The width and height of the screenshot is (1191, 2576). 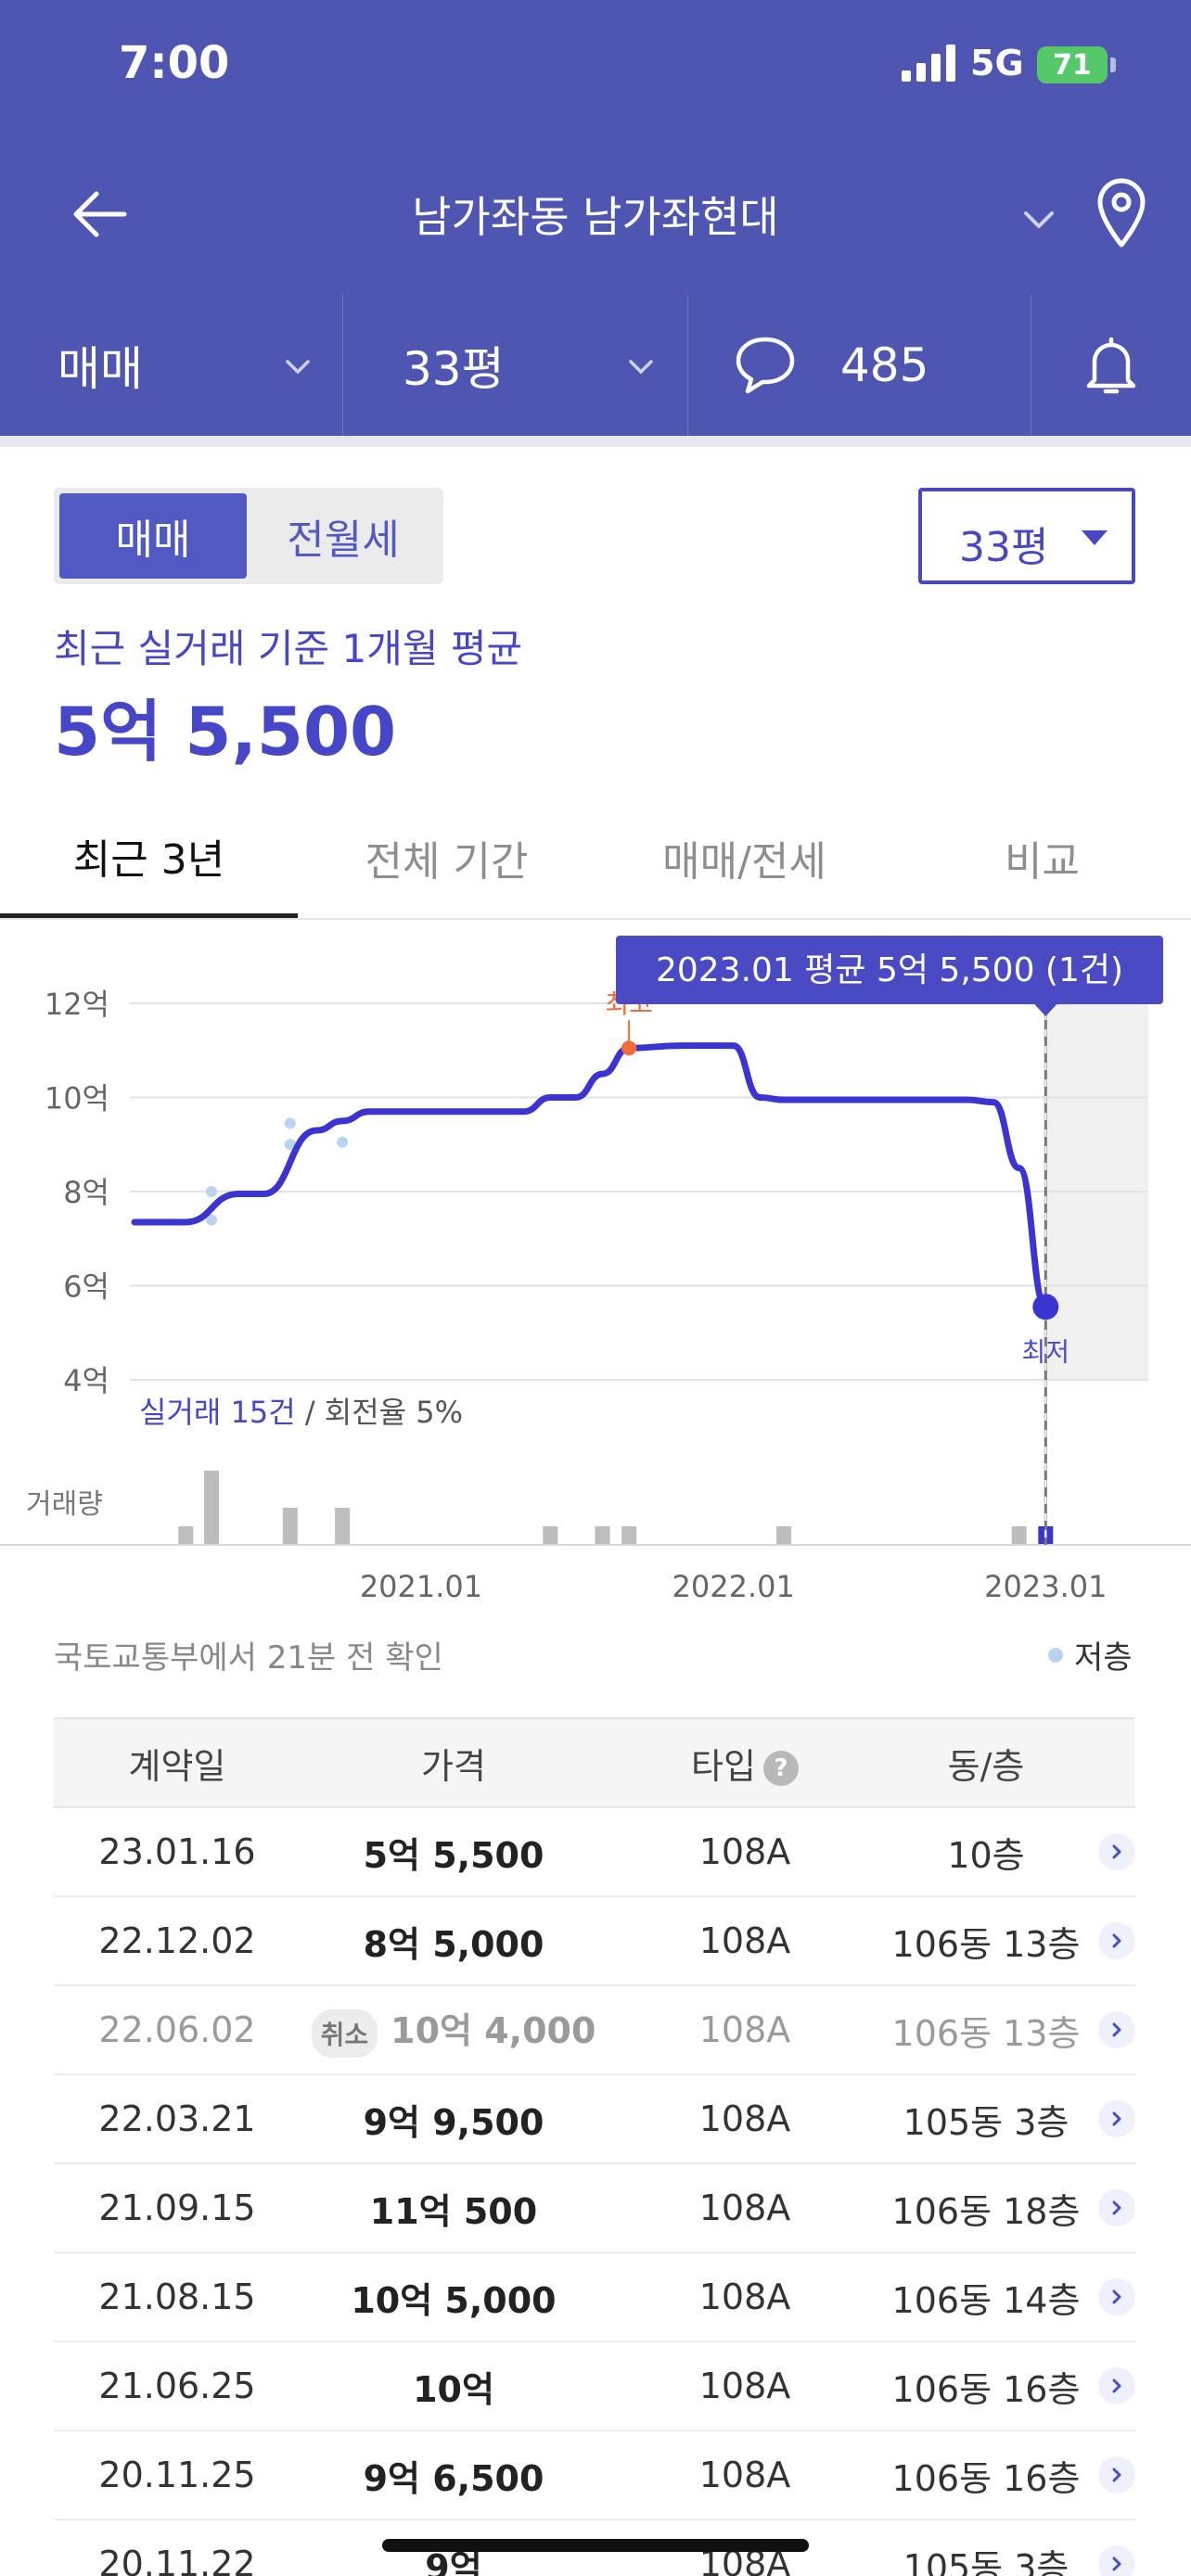 I want to click on tooltip-box, so click(x=889, y=970).